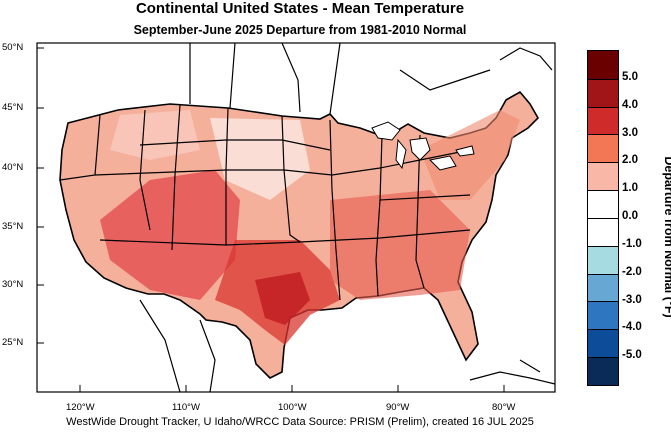  What do you see at coordinates (632, 299) in the screenshot?
I see `legend-tick-label: -3.0` at bounding box center [632, 299].